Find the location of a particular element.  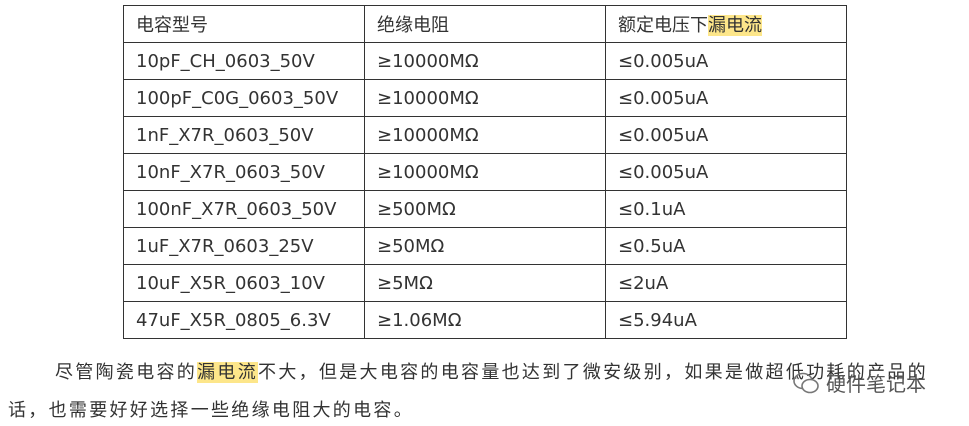

watermark-text: 硬件笔记本 is located at coordinates (876, 384).